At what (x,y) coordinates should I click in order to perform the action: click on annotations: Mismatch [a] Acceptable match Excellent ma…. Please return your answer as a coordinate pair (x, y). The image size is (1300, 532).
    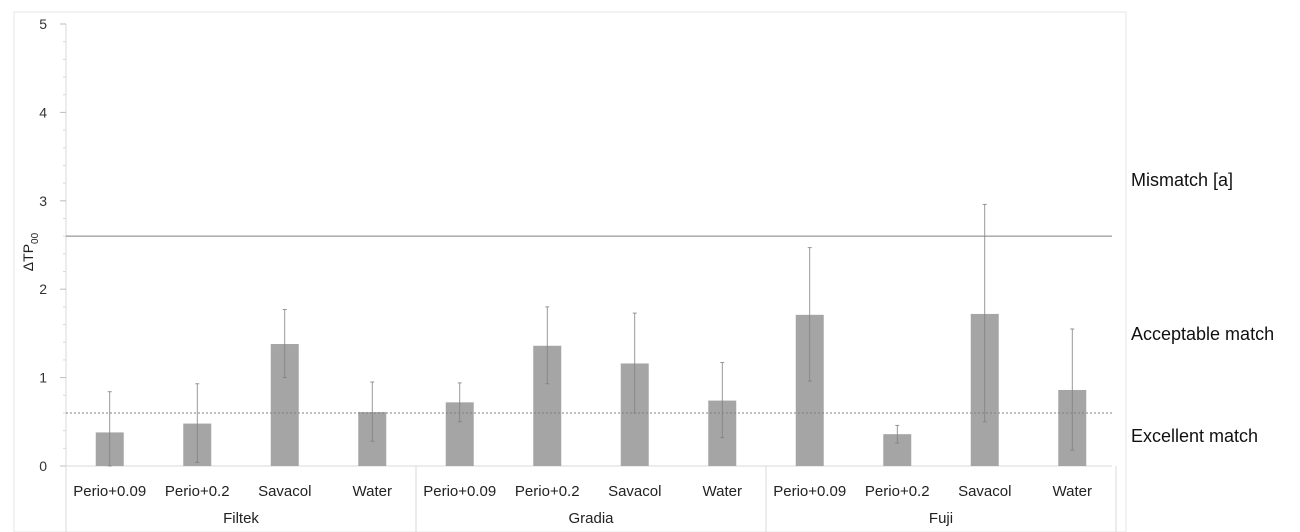
    Looking at the image, I should click on (1202, 308).